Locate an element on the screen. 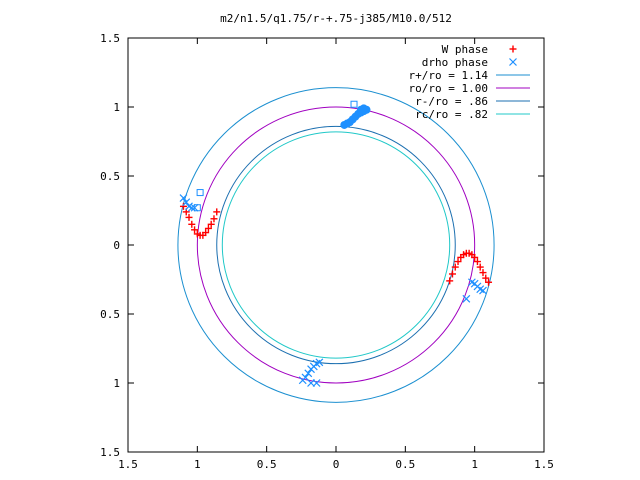  series-2-point-1-b is located at coordinates (183, 198).